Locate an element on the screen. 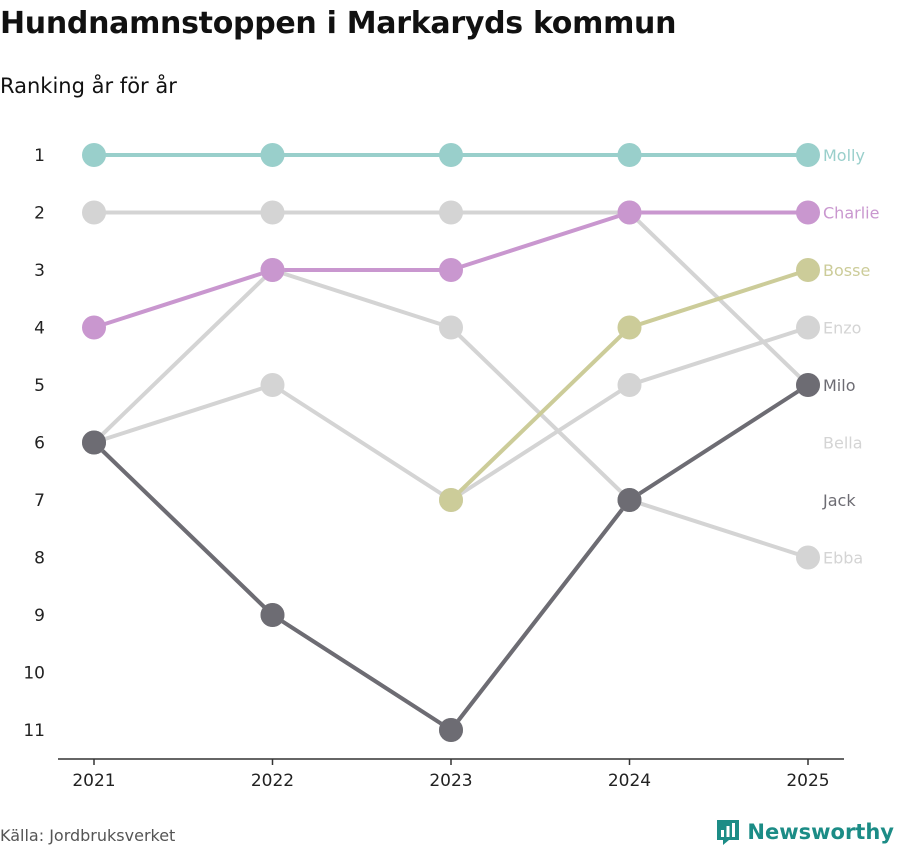 Image resolution: width=900 pixels, height=850 pixels. point-ebba-2025 is located at coordinates (808, 557).